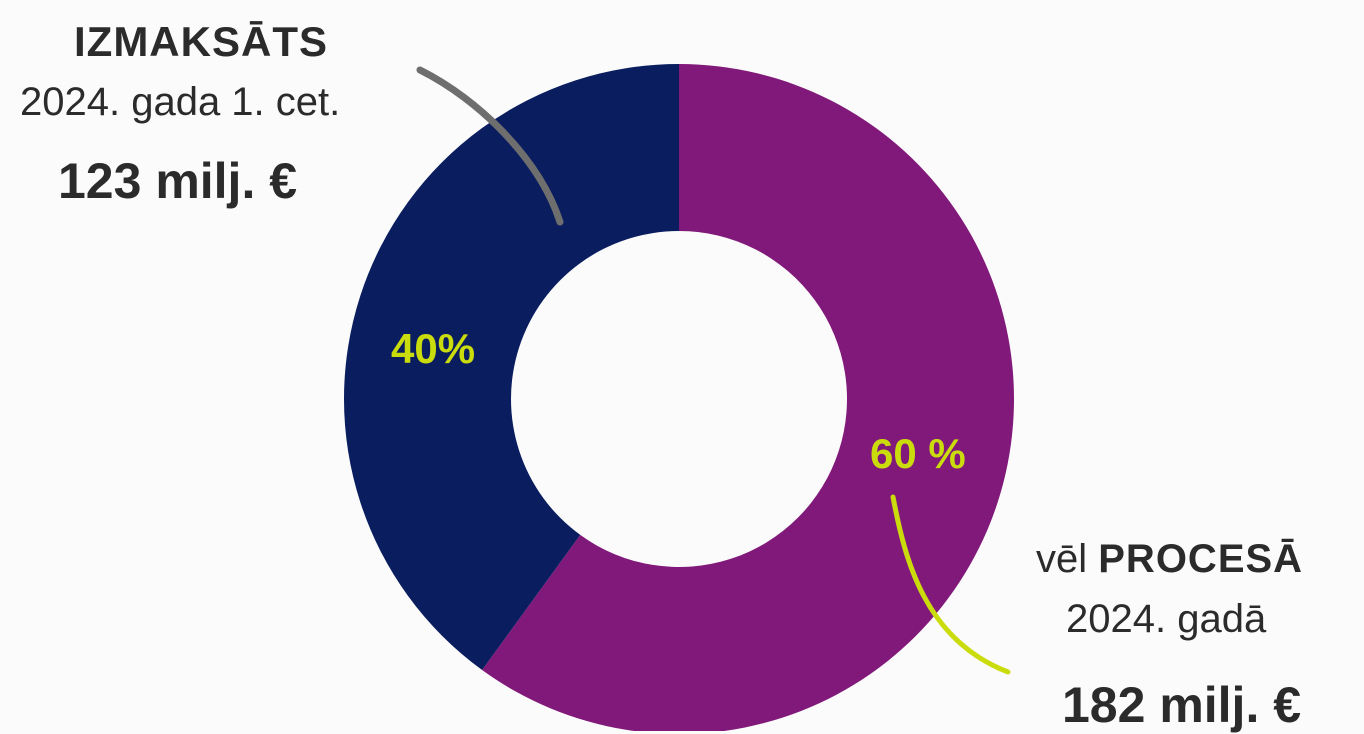 This screenshot has width=1364, height=734. What do you see at coordinates (201, 41) in the screenshot?
I see `paid-heading: IZMAKSĀTS` at bounding box center [201, 41].